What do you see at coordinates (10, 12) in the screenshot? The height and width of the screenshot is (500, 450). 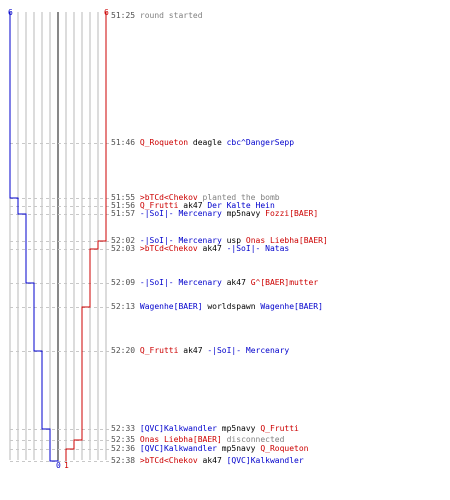 I see `team-a-start-count: 6` at bounding box center [10, 12].